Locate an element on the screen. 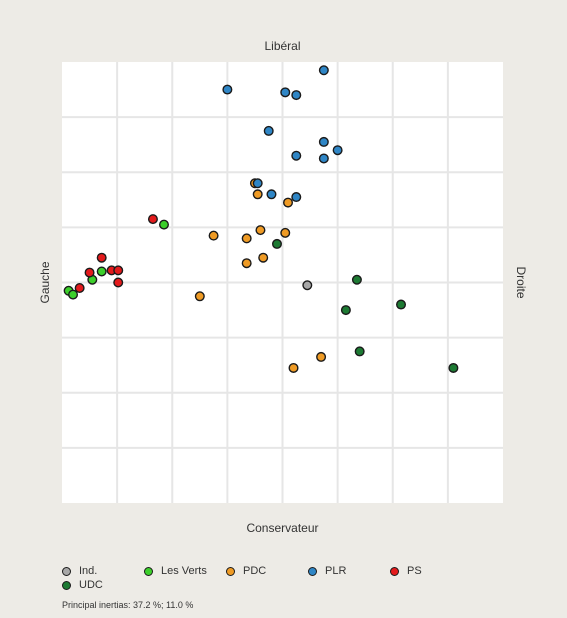 This screenshot has width=567, height=618. legend-item: UDC is located at coordinates (103, 585).